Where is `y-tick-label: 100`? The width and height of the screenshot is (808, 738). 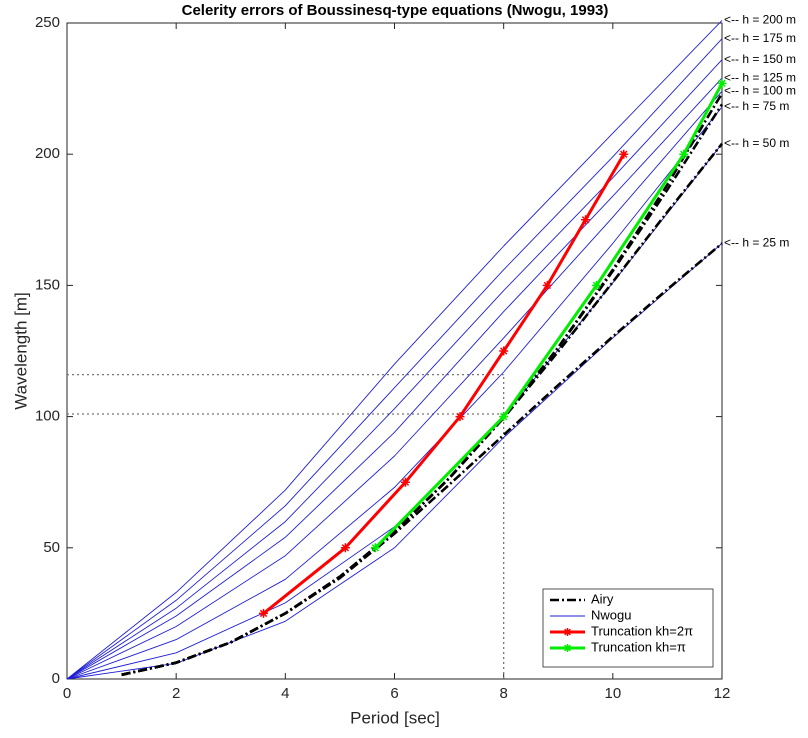
y-tick-label: 100 is located at coordinates (47, 416).